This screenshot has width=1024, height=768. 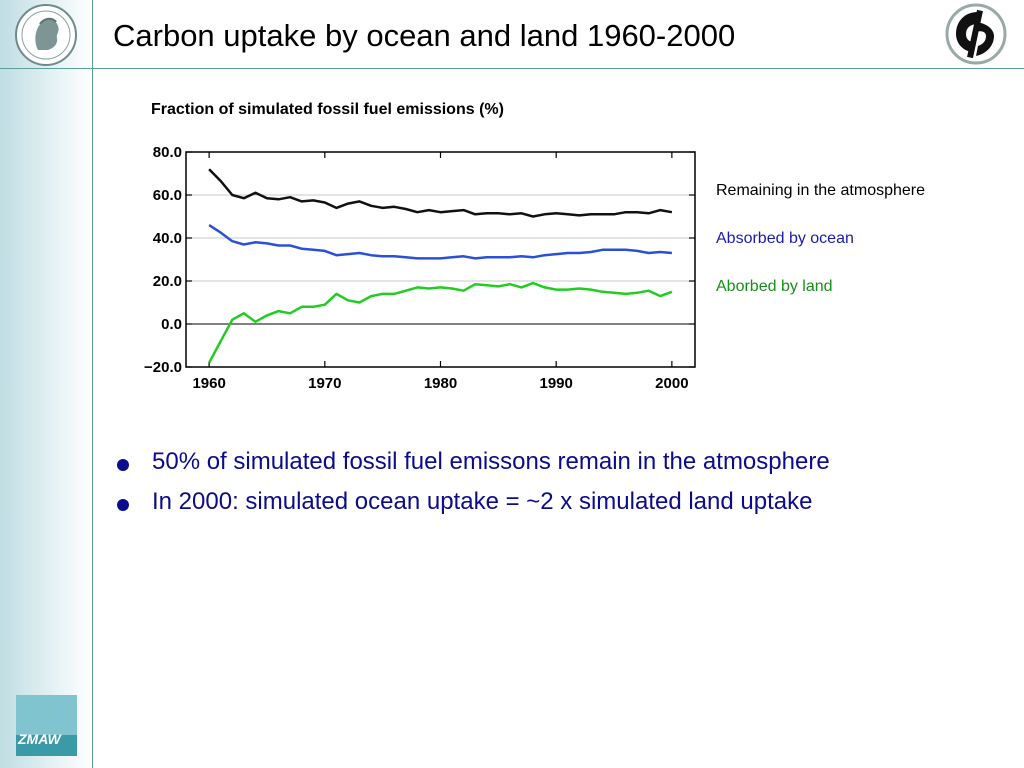 I want to click on zmaw-logo: ZMAW, so click(x=46, y=725).